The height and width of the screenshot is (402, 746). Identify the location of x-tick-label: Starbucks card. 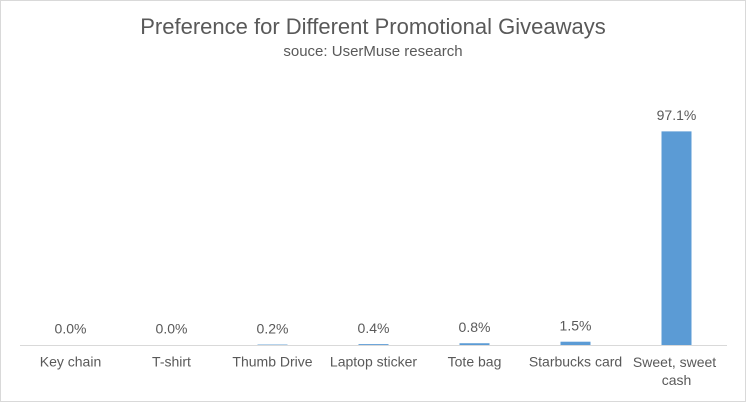
(575, 362).